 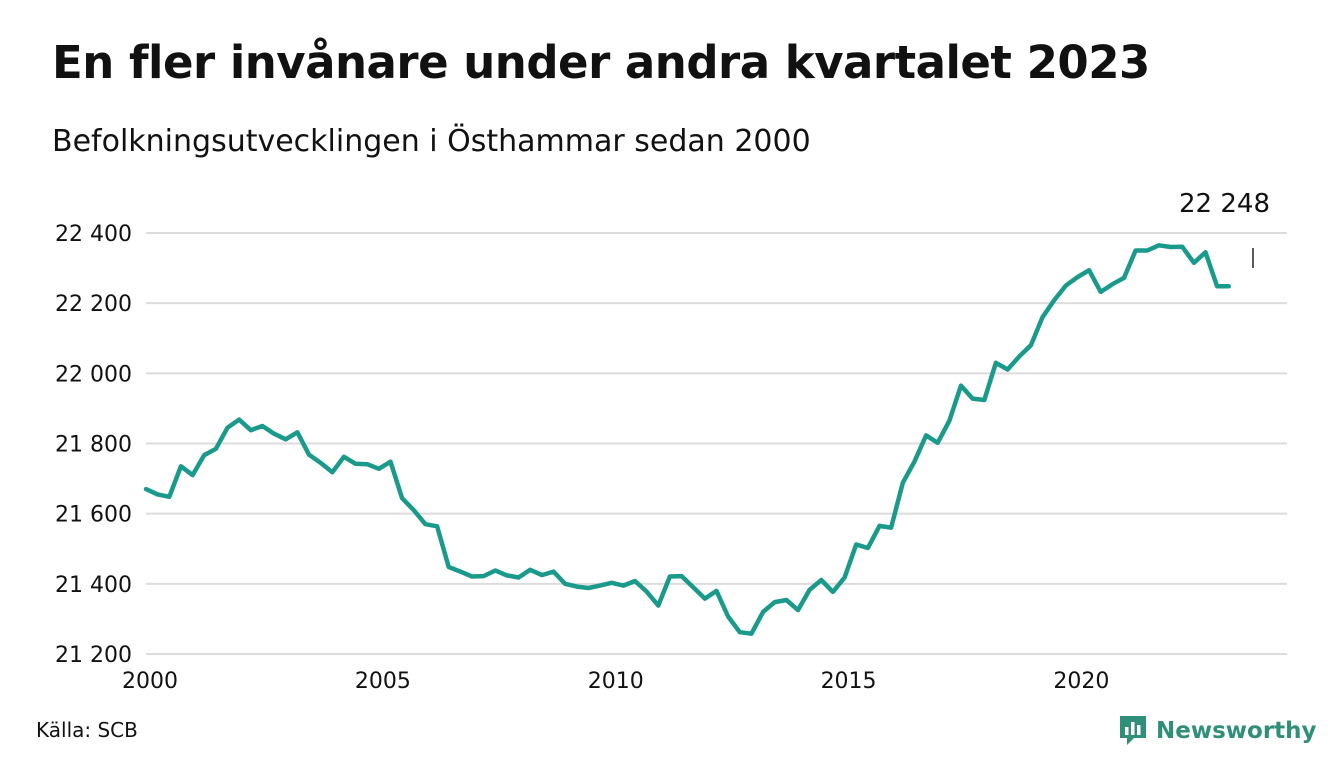 I want to click on x-tick-label: 2005, so click(x=383, y=681).